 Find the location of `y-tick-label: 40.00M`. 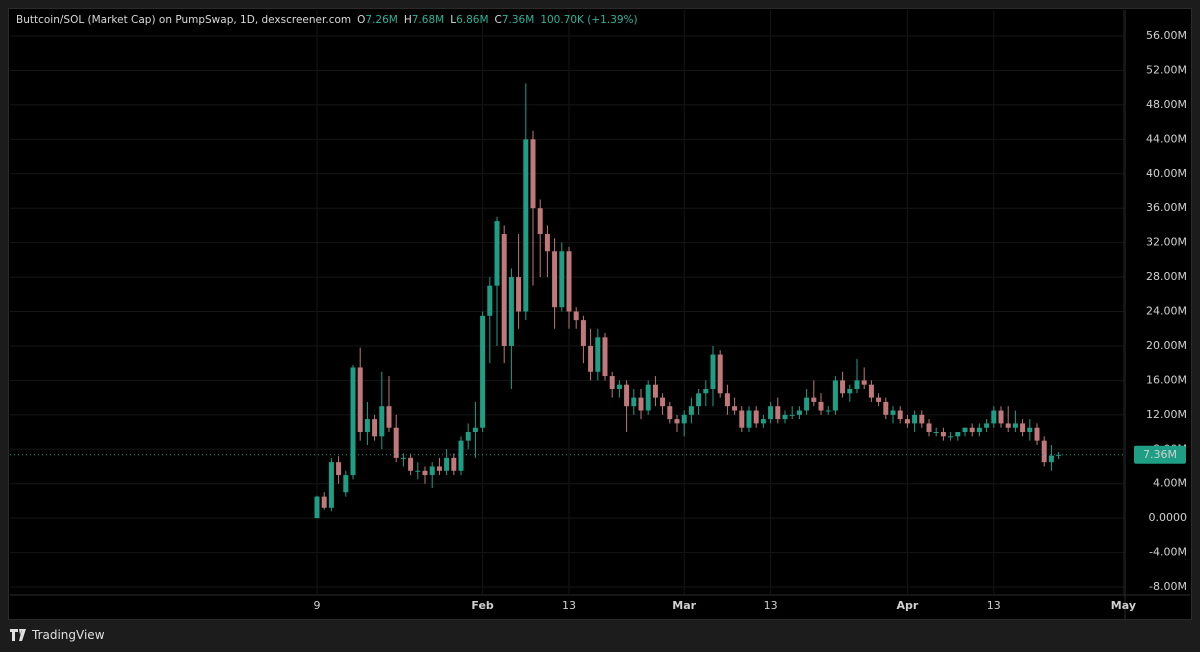

y-tick-label: 40.00M is located at coordinates (1166, 173).